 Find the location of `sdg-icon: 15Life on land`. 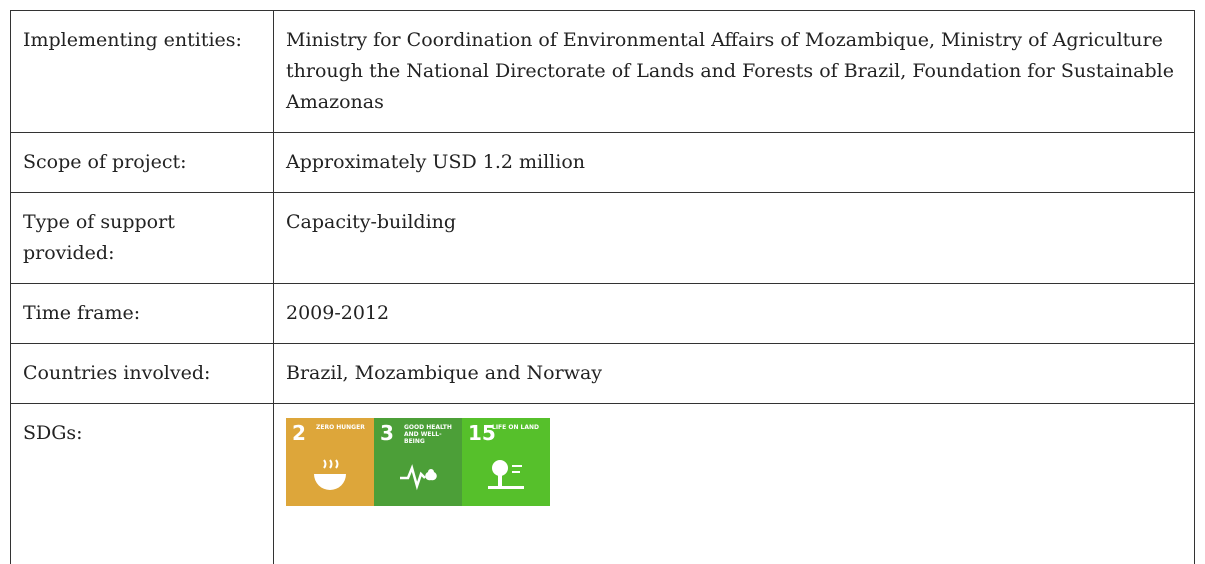

sdg-icon: 15Life on land is located at coordinates (506, 462).